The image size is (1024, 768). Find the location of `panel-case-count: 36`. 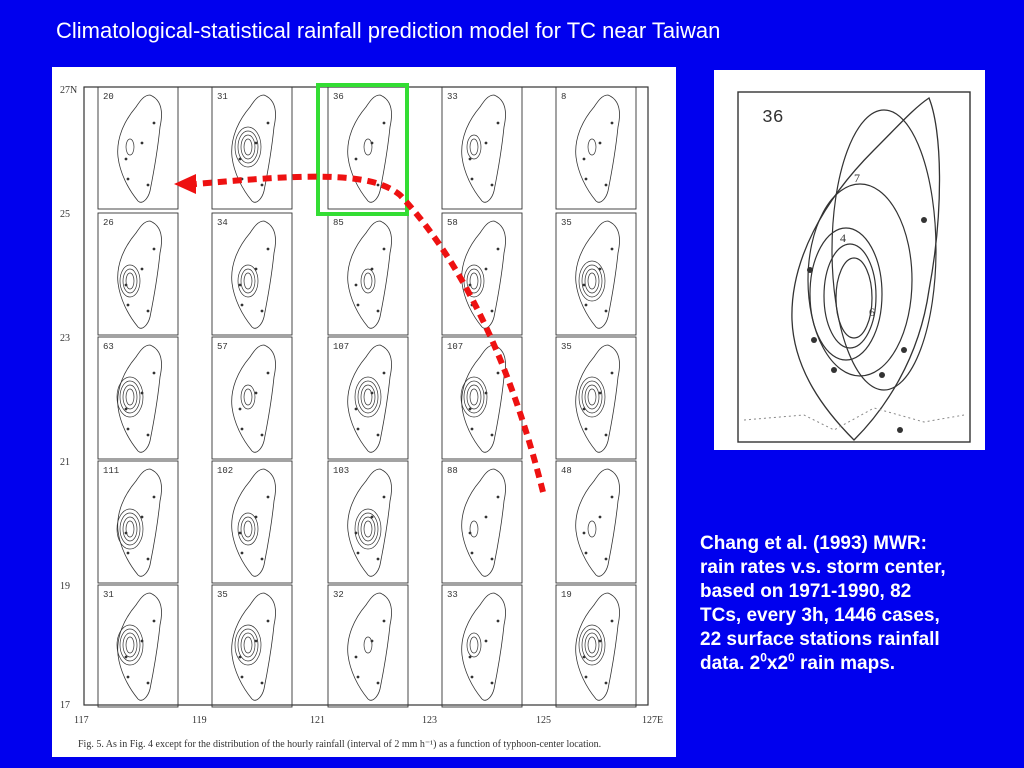

panel-case-count: 36 is located at coordinates (338, 97).